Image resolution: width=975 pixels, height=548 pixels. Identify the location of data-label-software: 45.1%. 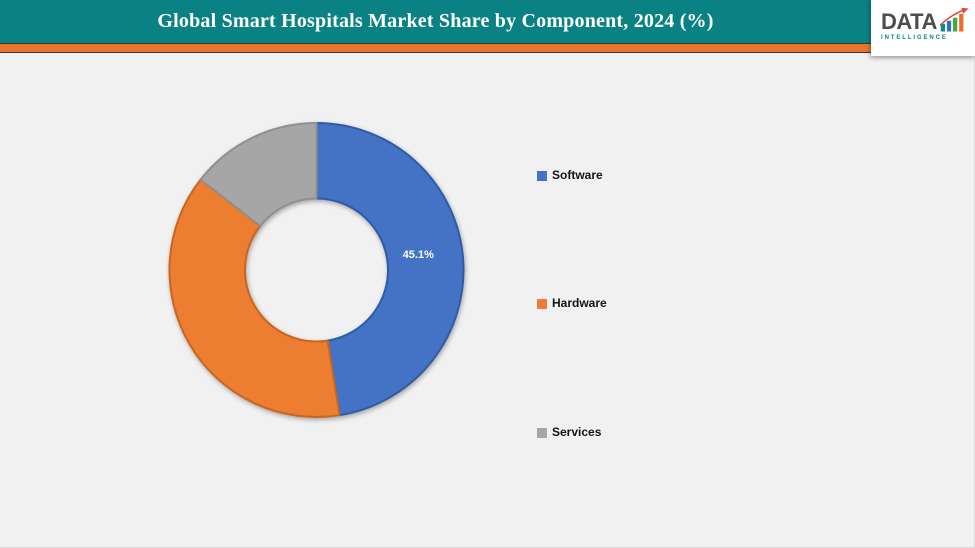
(418, 255).